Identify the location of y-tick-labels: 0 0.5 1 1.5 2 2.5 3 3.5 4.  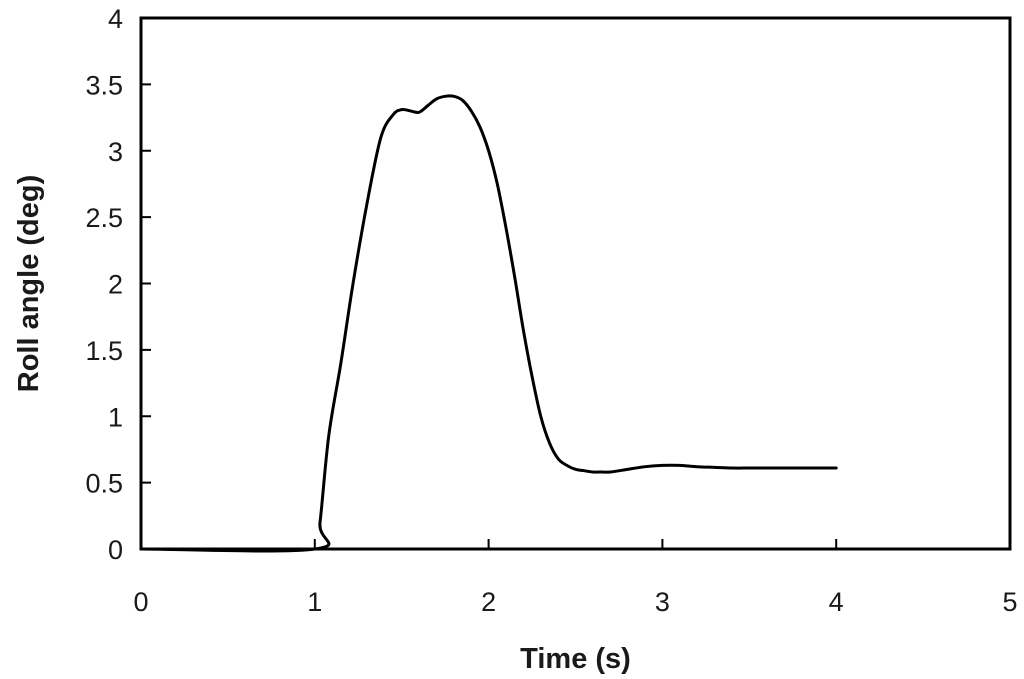
(104, 284).